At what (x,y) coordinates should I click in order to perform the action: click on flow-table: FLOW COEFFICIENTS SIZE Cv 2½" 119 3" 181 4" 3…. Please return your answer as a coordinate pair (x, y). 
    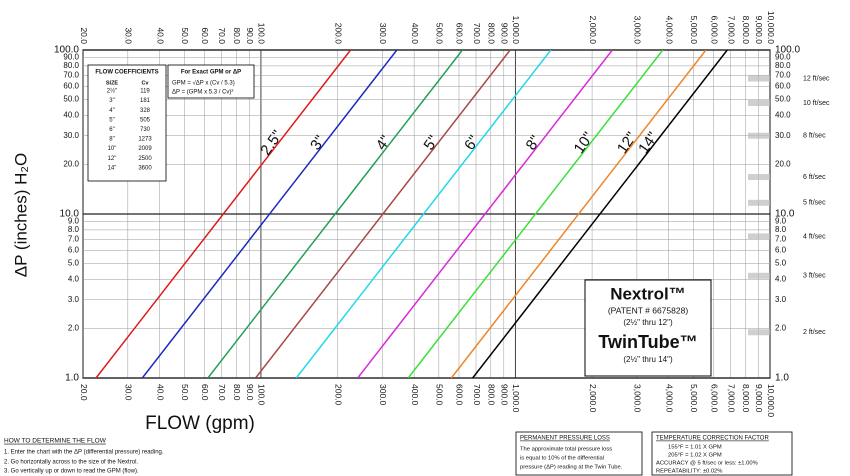
    Looking at the image, I should click on (127, 123).